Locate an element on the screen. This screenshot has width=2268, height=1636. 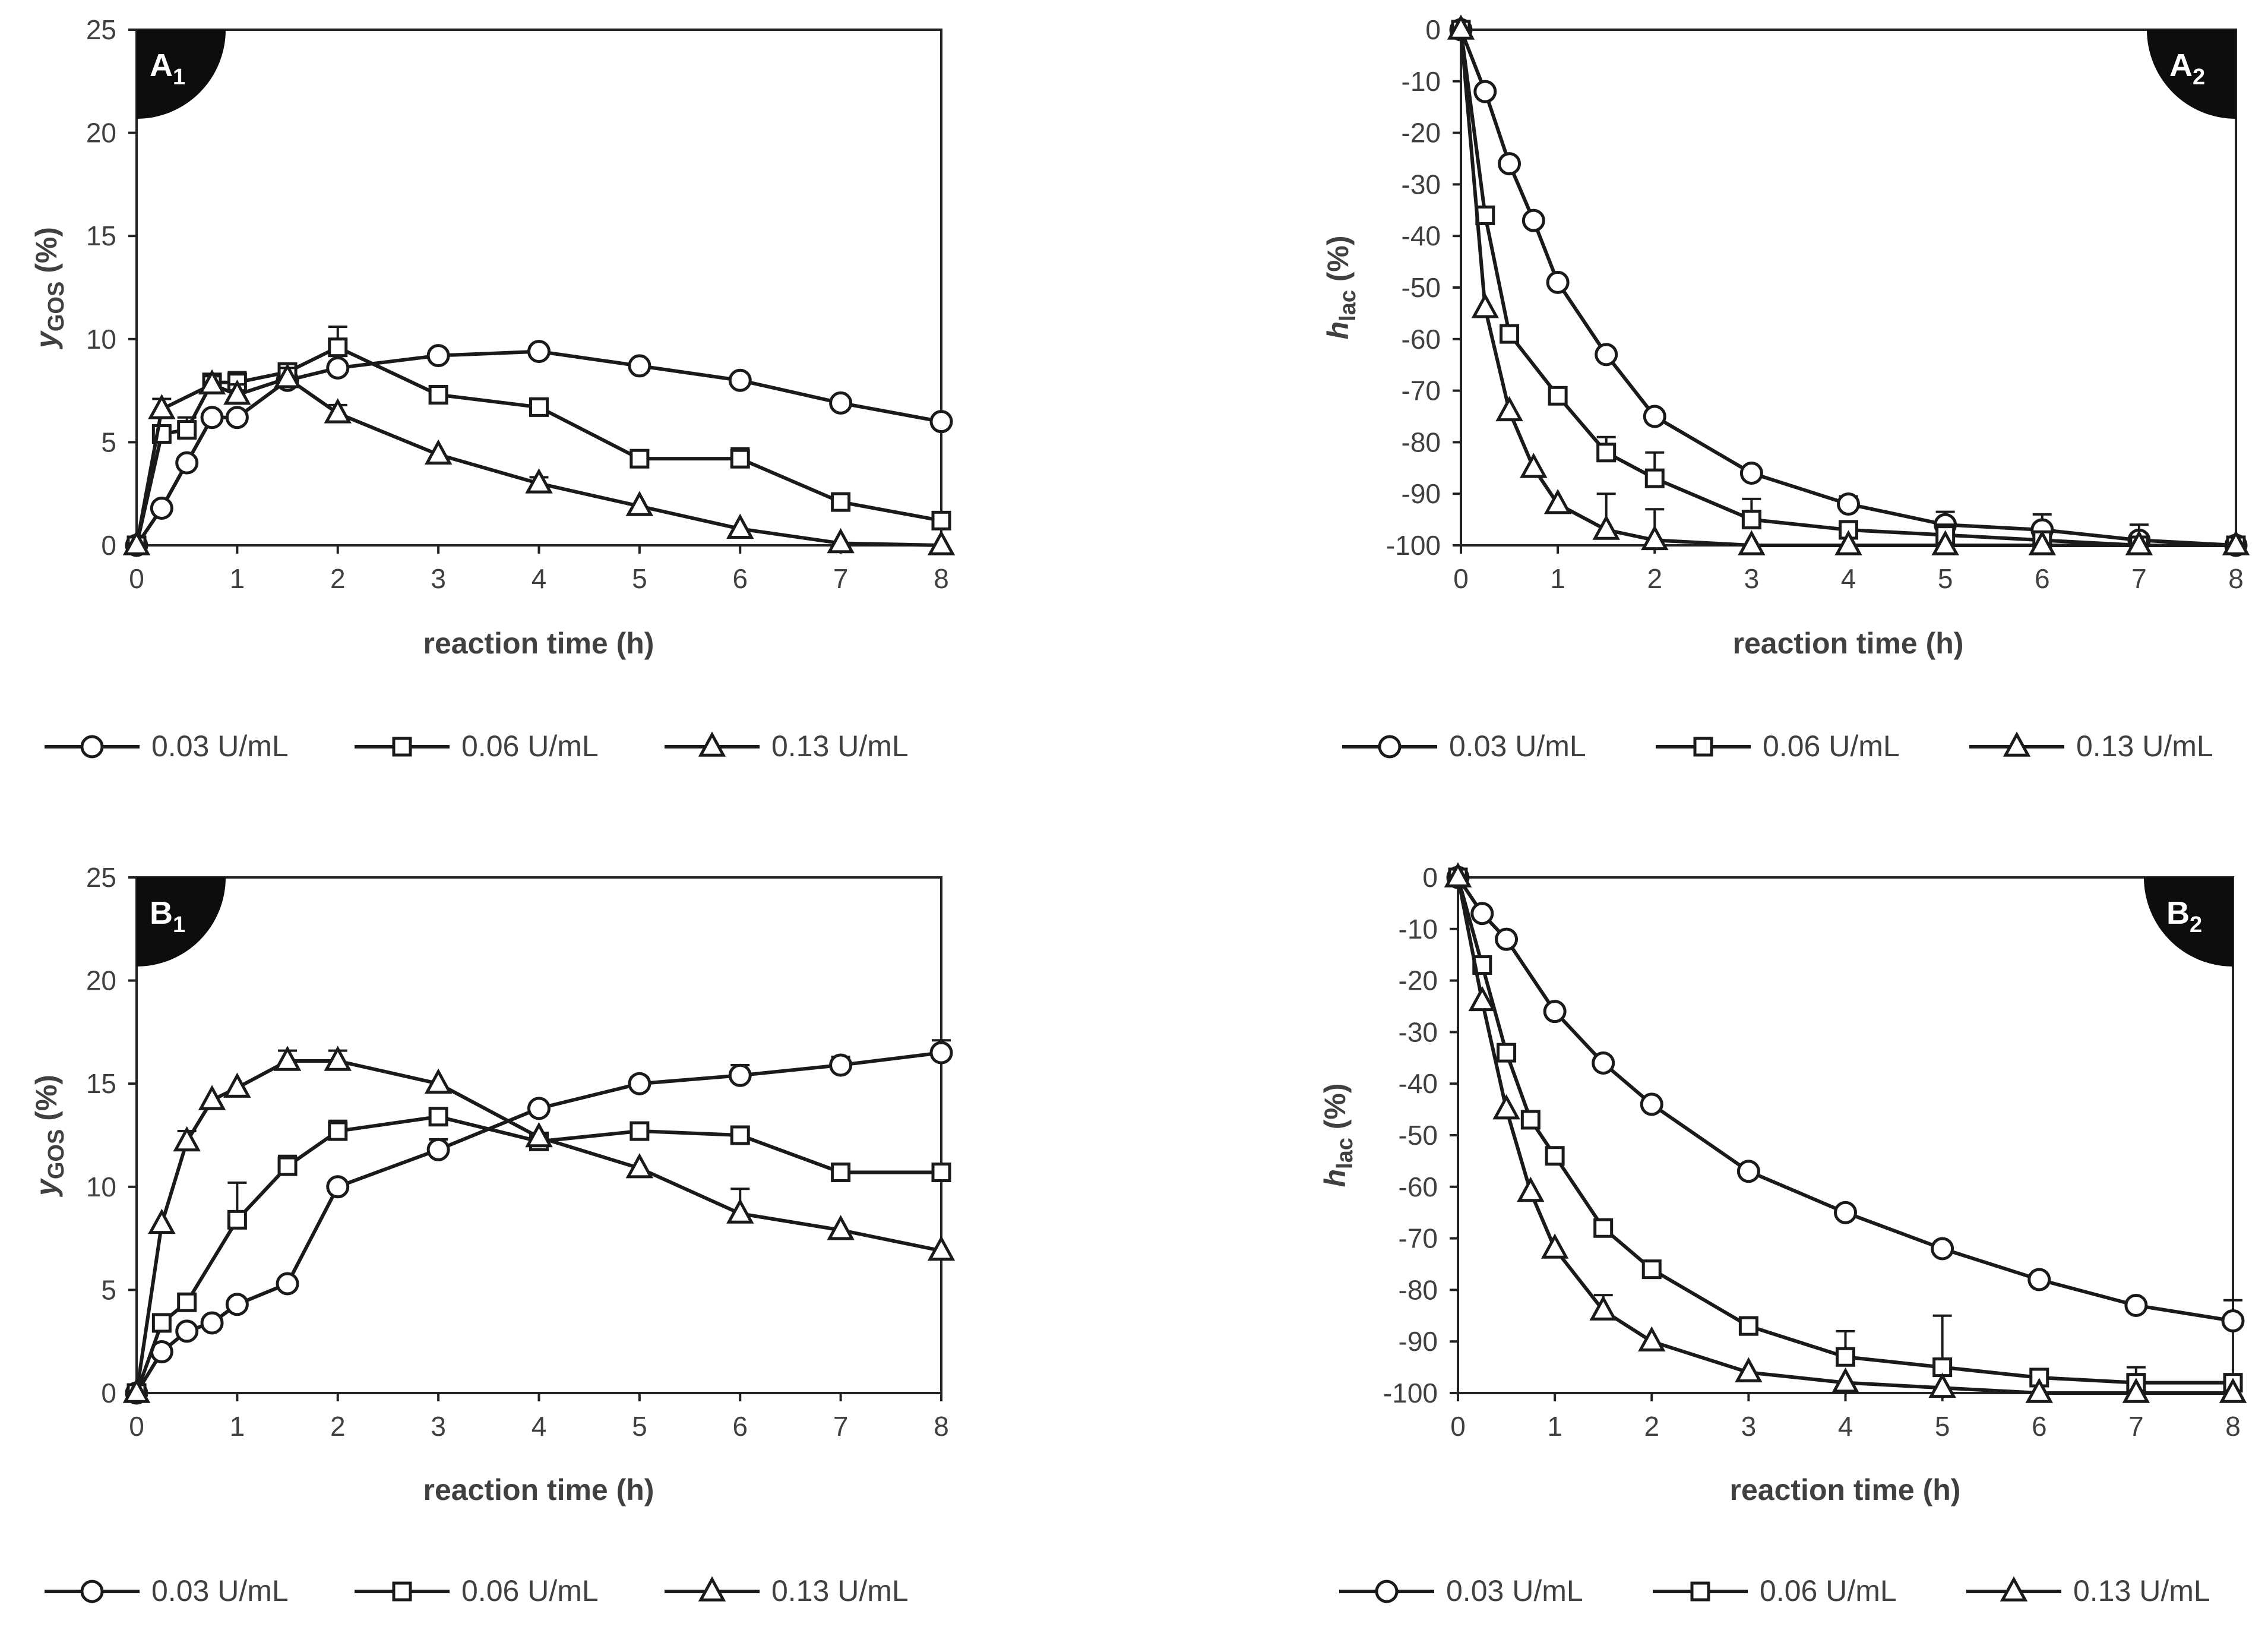
ylabel-b2: hlac (%) is located at coordinates (1338, 1135).